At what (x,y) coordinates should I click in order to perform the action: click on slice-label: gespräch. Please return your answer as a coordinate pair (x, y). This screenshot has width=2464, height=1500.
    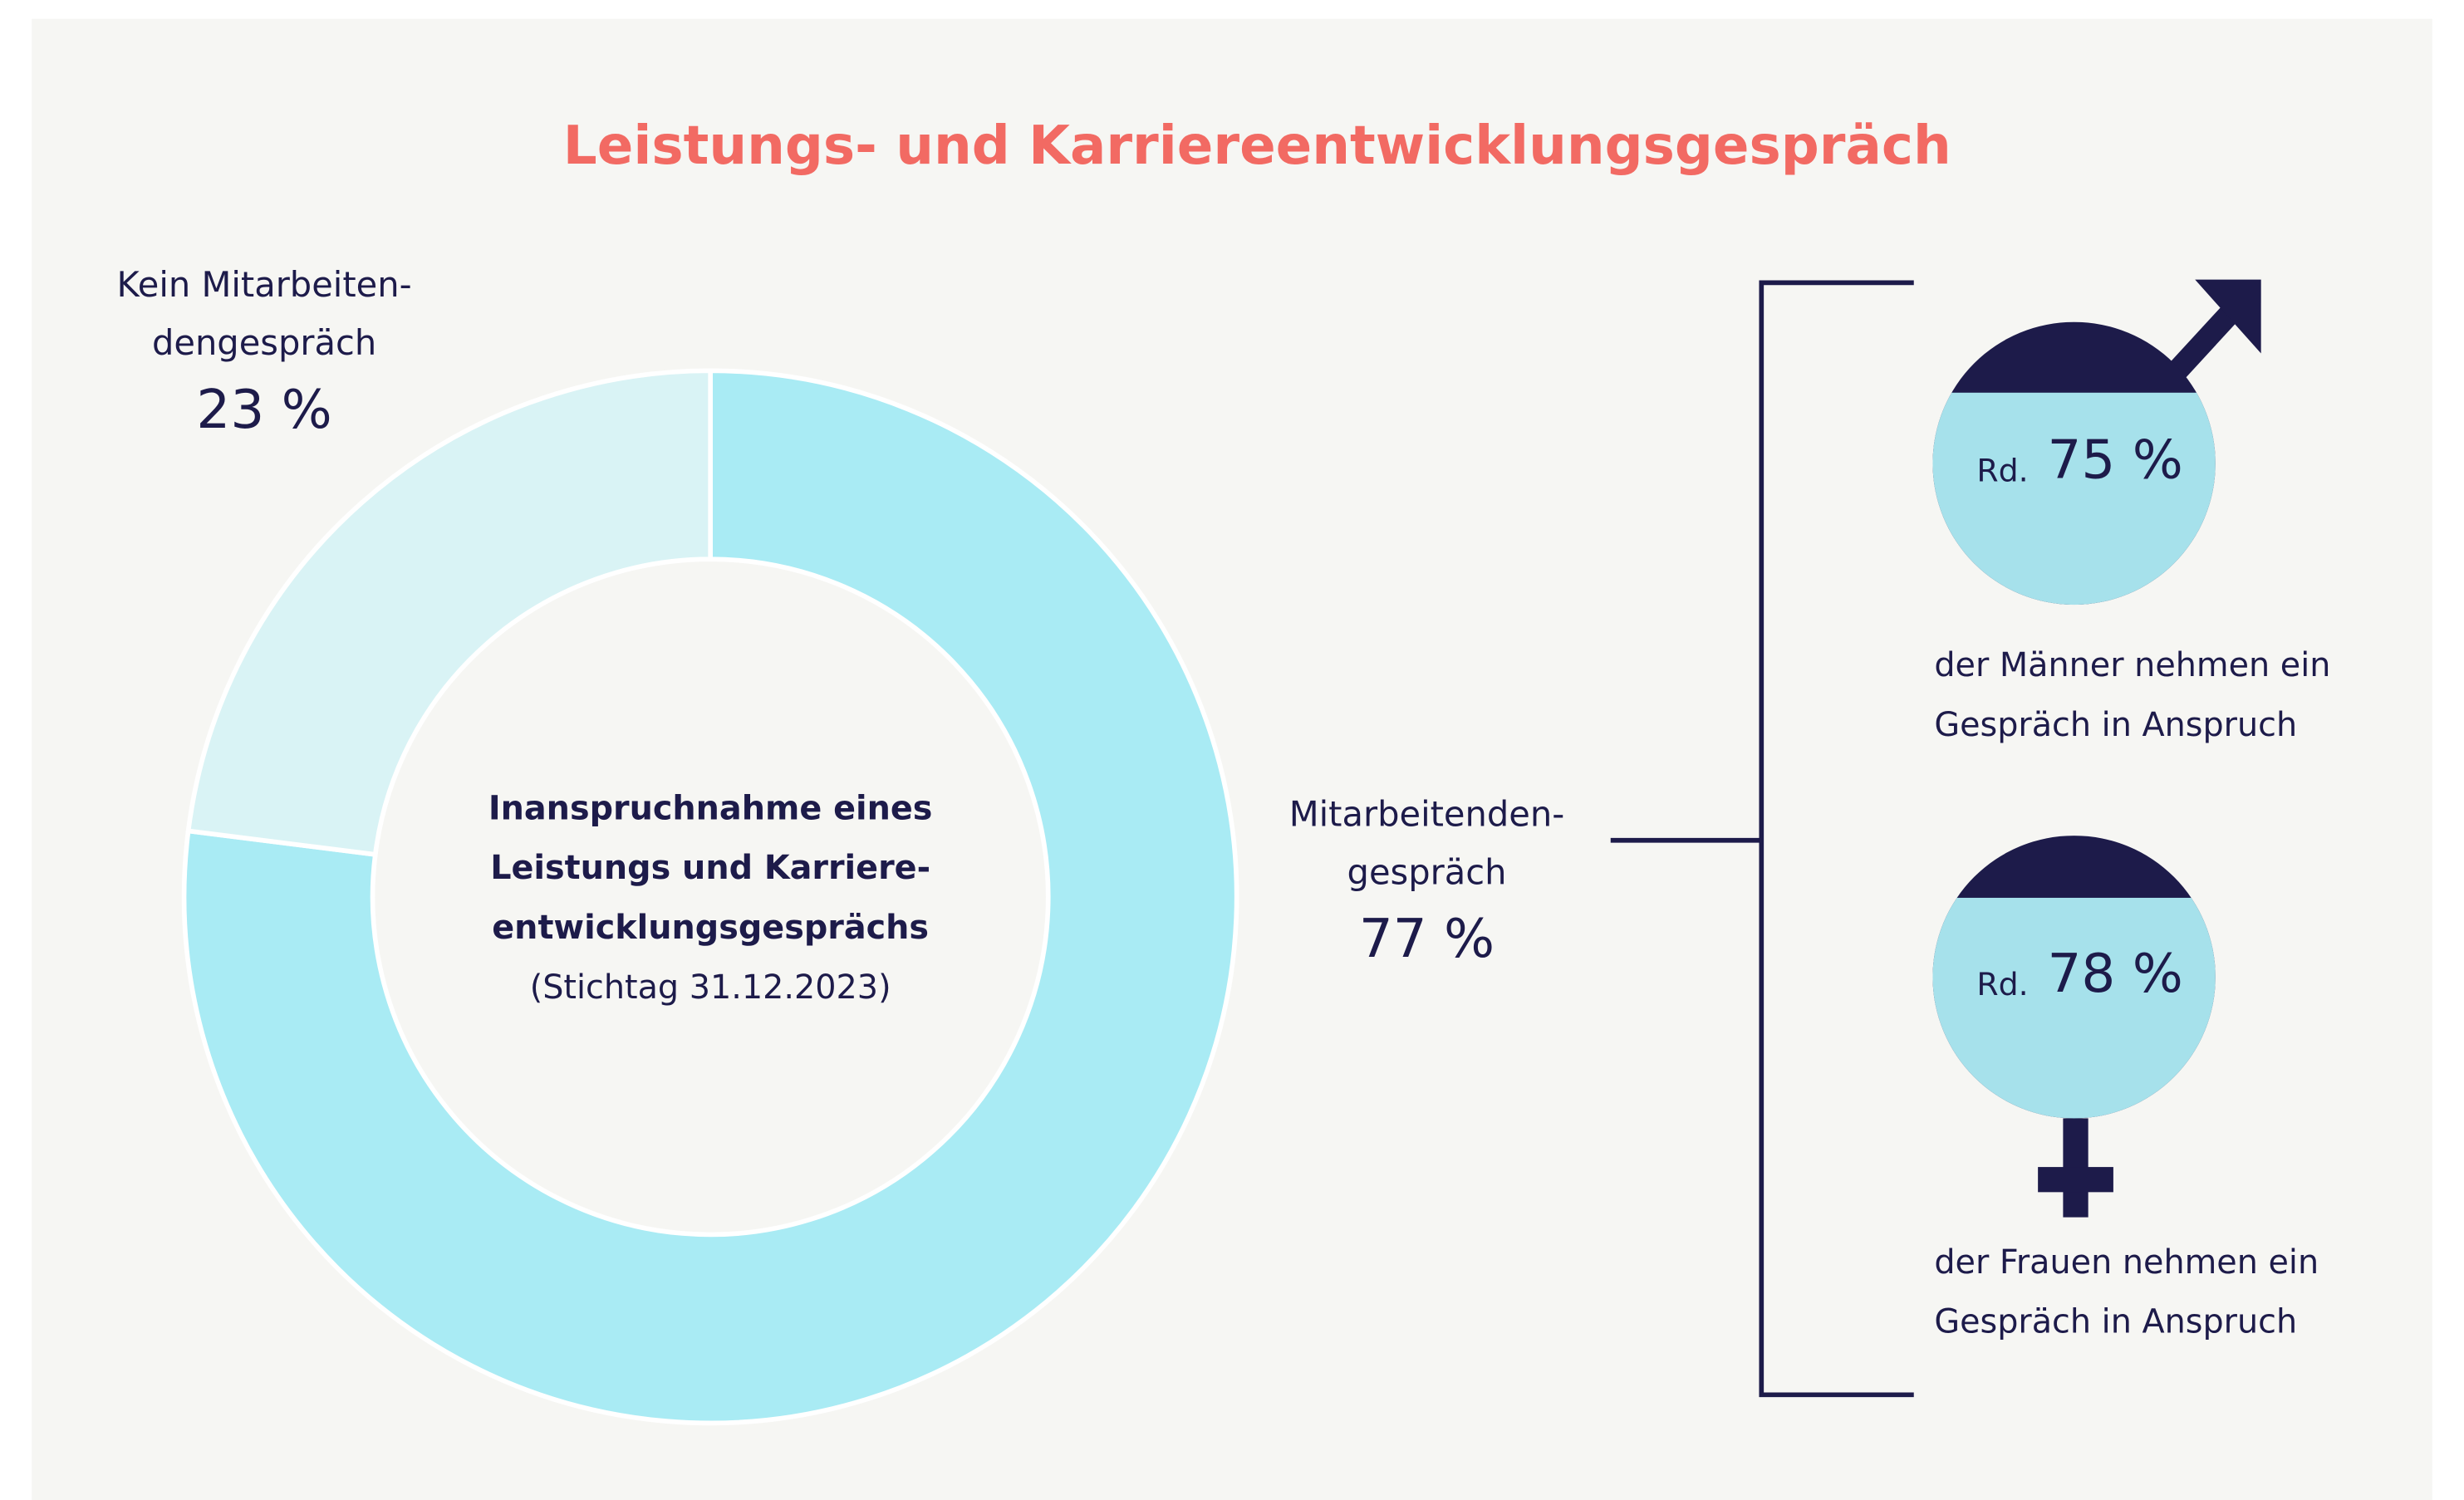
    Looking at the image, I should click on (1427, 871).